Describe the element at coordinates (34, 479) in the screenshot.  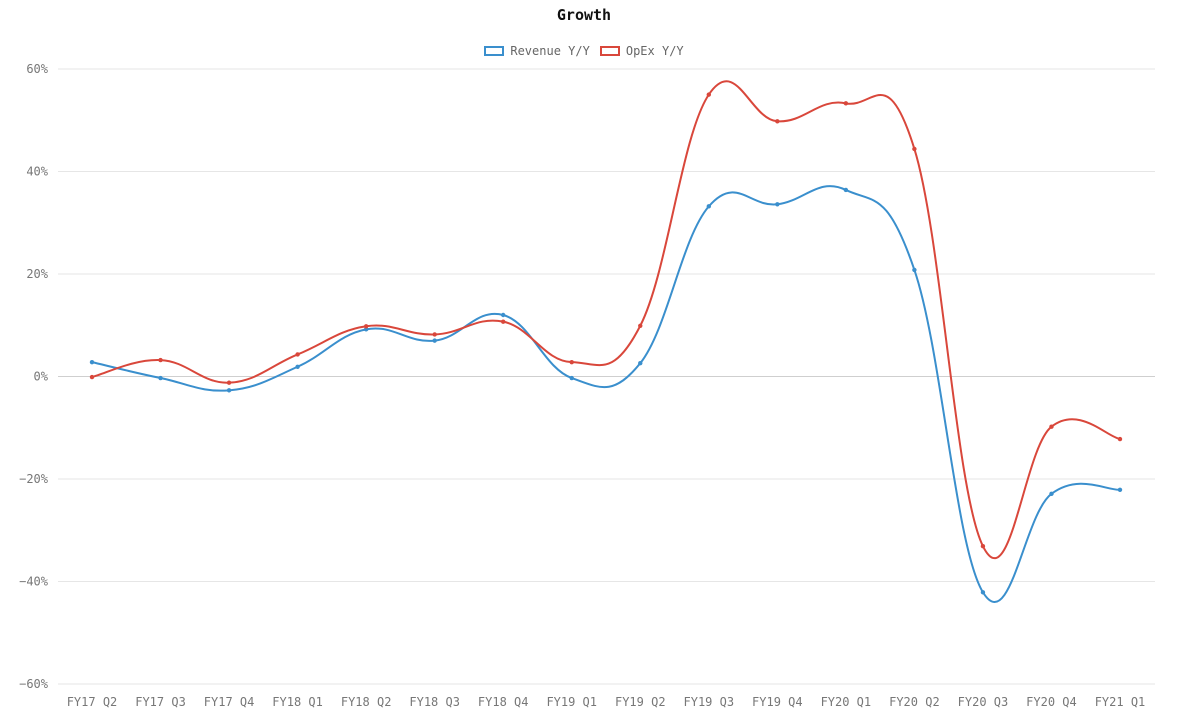
I see `y-tick-label: −20%` at that location.